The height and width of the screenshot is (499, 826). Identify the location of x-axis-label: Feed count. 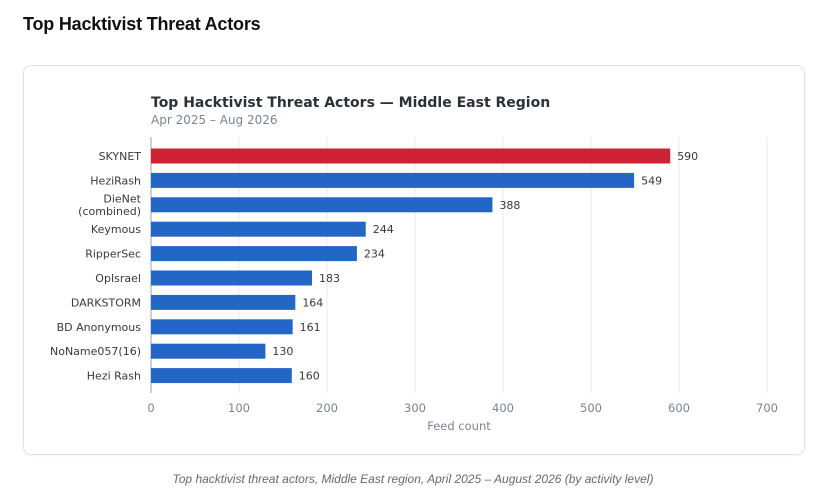
(459, 426).